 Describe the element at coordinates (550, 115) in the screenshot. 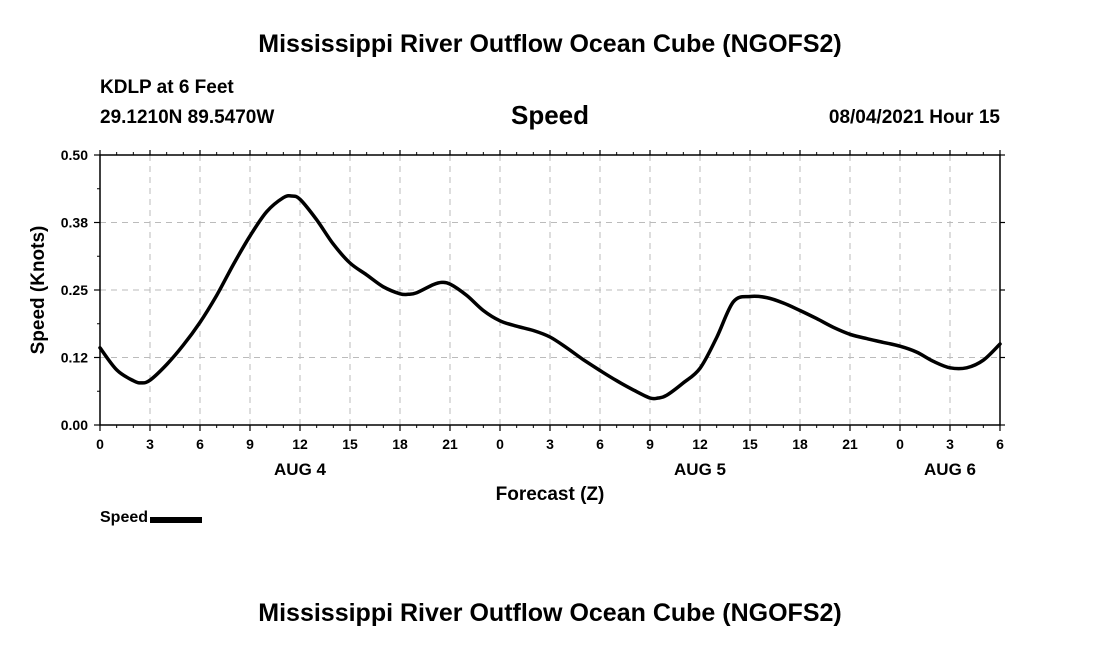

I see `chart-title: Speed` at that location.